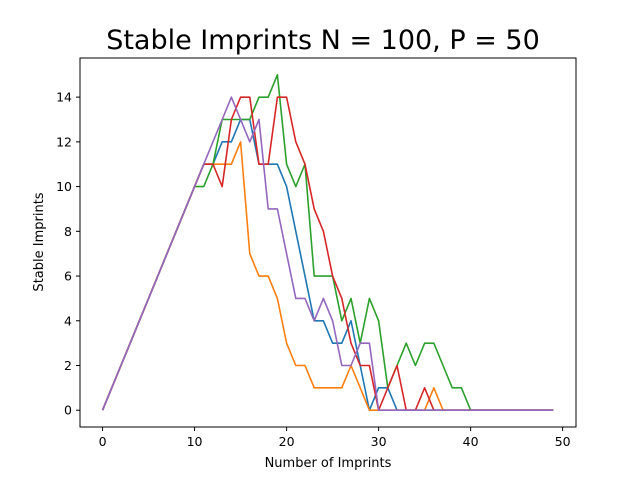  What do you see at coordinates (64, 141) in the screenshot?
I see `y-tick-label: 12` at bounding box center [64, 141].